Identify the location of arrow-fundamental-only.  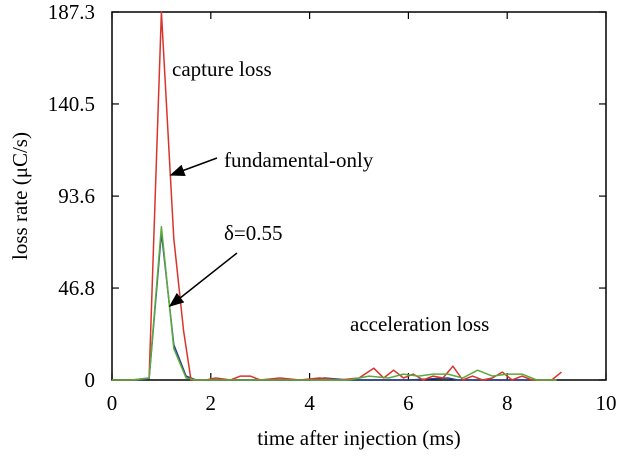
(193, 166).